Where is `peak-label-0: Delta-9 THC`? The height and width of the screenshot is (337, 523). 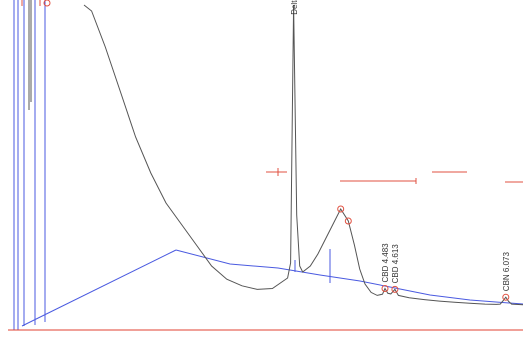 peak-label-0: Delta-9 THC is located at coordinates (294, 7).